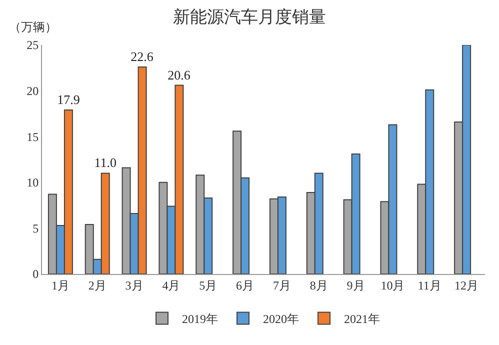 The width and height of the screenshot is (499, 345). Describe the element at coordinates (105, 162) in the screenshot. I see `data-label: 11.0` at that location.